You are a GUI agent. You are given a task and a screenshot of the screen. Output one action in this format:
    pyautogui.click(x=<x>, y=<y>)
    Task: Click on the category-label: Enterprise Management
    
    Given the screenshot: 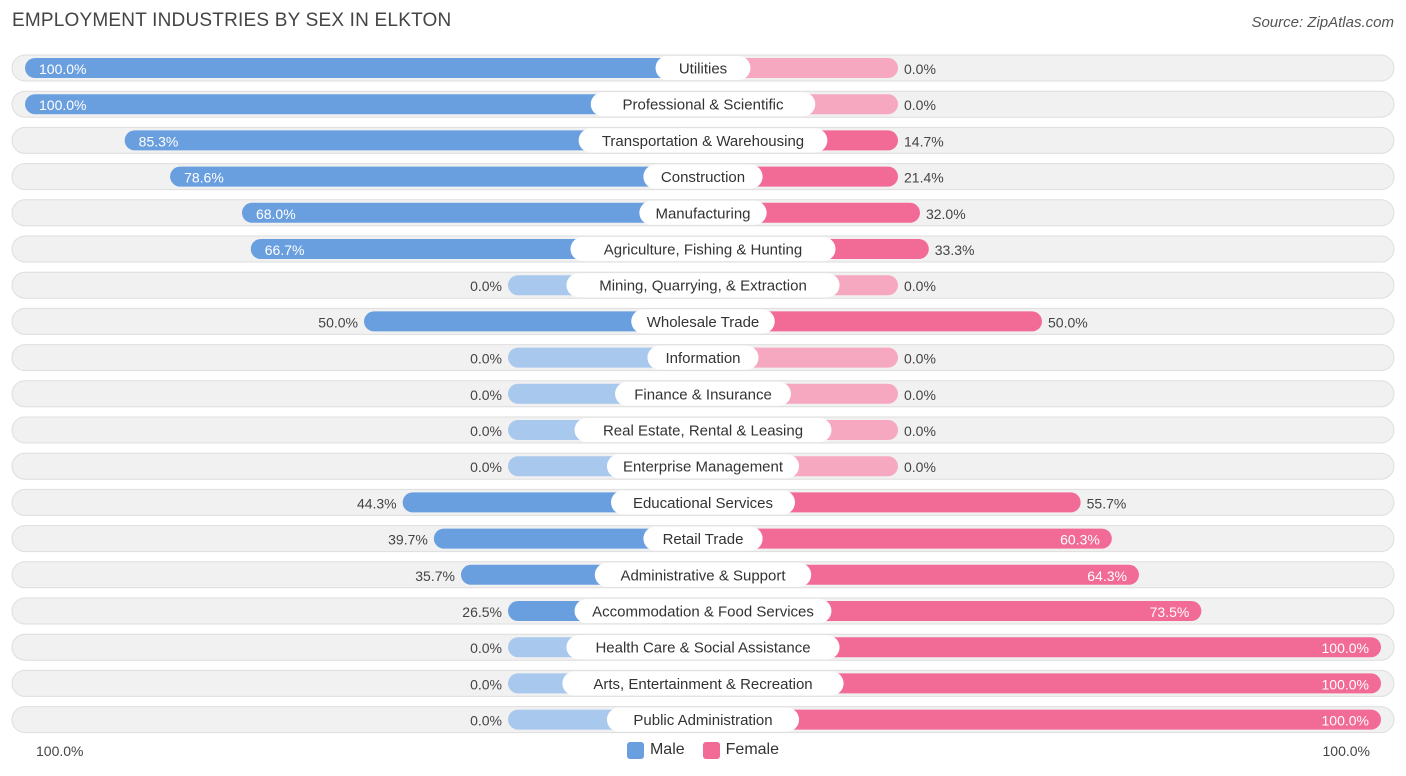 What is the action you would take?
    pyautogui.click(x=703, y=467)
    